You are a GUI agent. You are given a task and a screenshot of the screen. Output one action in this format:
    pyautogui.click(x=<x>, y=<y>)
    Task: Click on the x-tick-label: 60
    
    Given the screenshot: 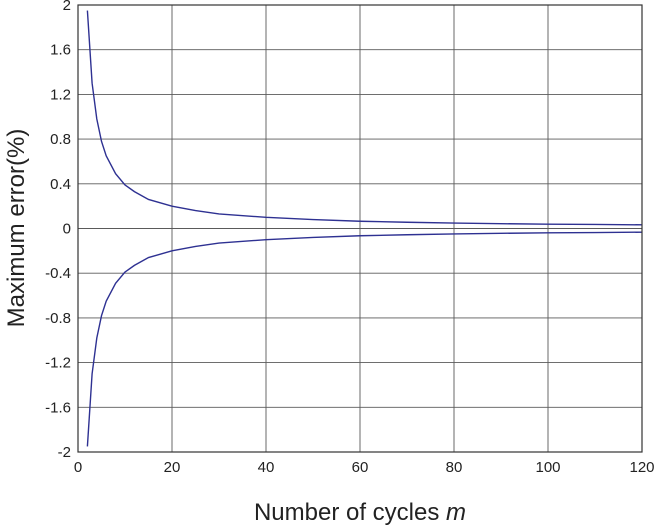 What is the action you would take?
    pyautogui.click(x=360, y=467)
    